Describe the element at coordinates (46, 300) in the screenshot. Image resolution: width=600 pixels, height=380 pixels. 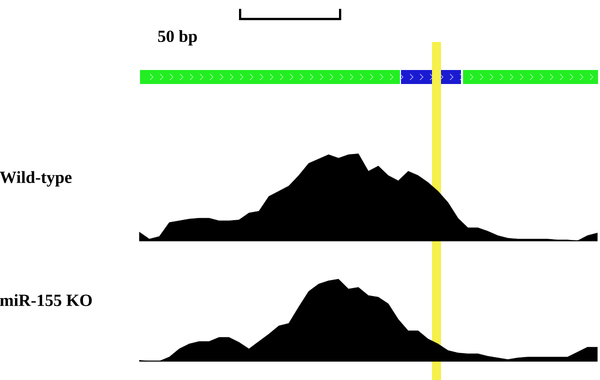
I see `text: miR-155 KO` at that location.